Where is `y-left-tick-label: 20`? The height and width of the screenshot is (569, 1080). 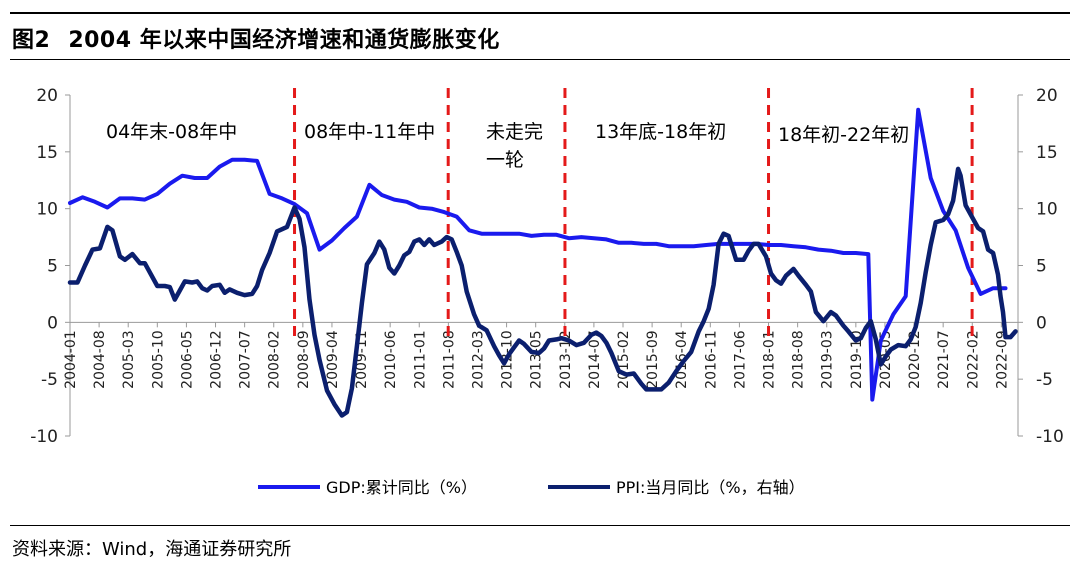
y-left-tick-label: 20 is located at coordinates (47, 96).